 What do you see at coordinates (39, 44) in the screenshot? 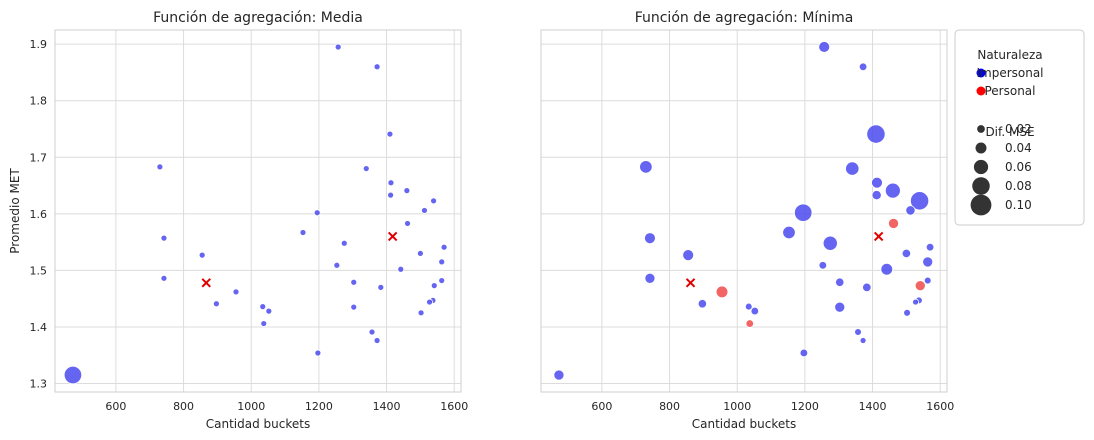
I see `y-tick-label: 1.9` at bounding box center [39, 44].